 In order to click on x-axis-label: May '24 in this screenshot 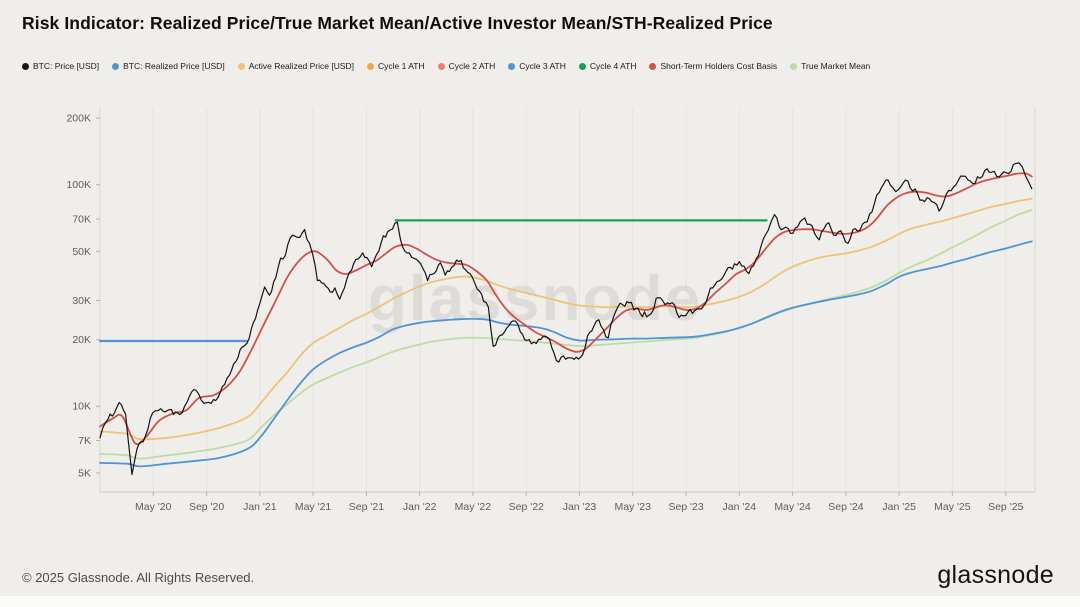, I will do `click(792, 507)`.